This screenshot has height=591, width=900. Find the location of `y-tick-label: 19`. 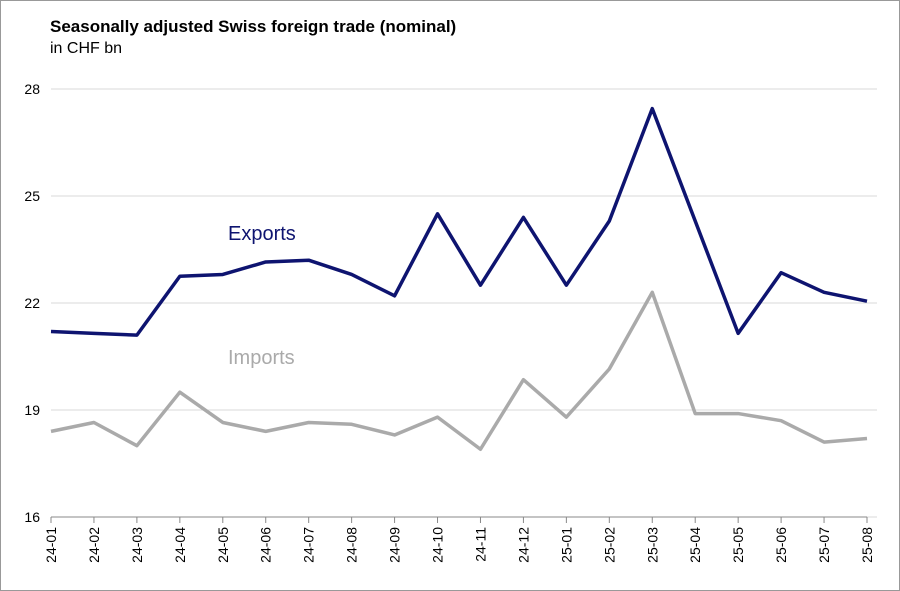

y-tick-label: 19 is located at coordinates (32, 410).